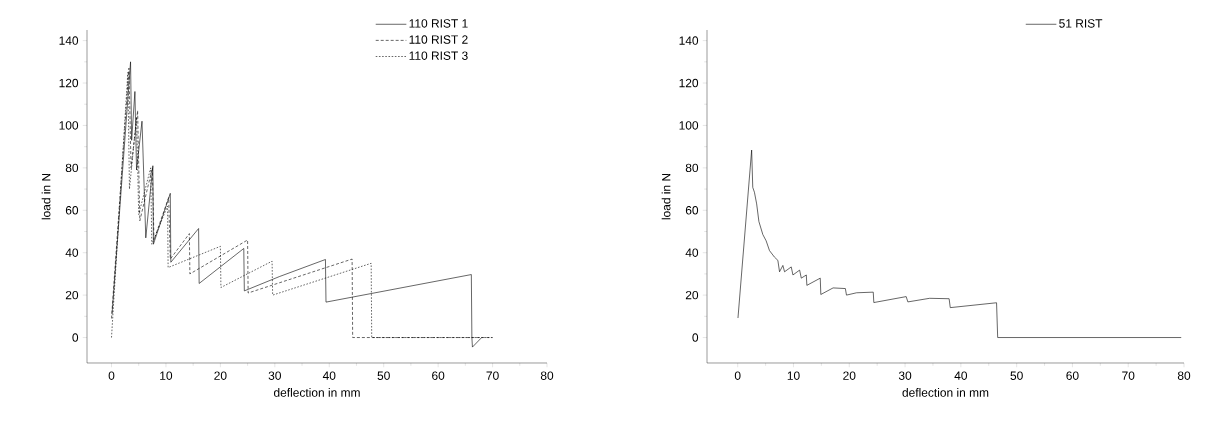 Image resolution: width=1205 pixels, height=424 pixels. Describe the element at coordinates (438, 23) in the screenshot. I see `legend-label: 110 RIST 1` at that location.